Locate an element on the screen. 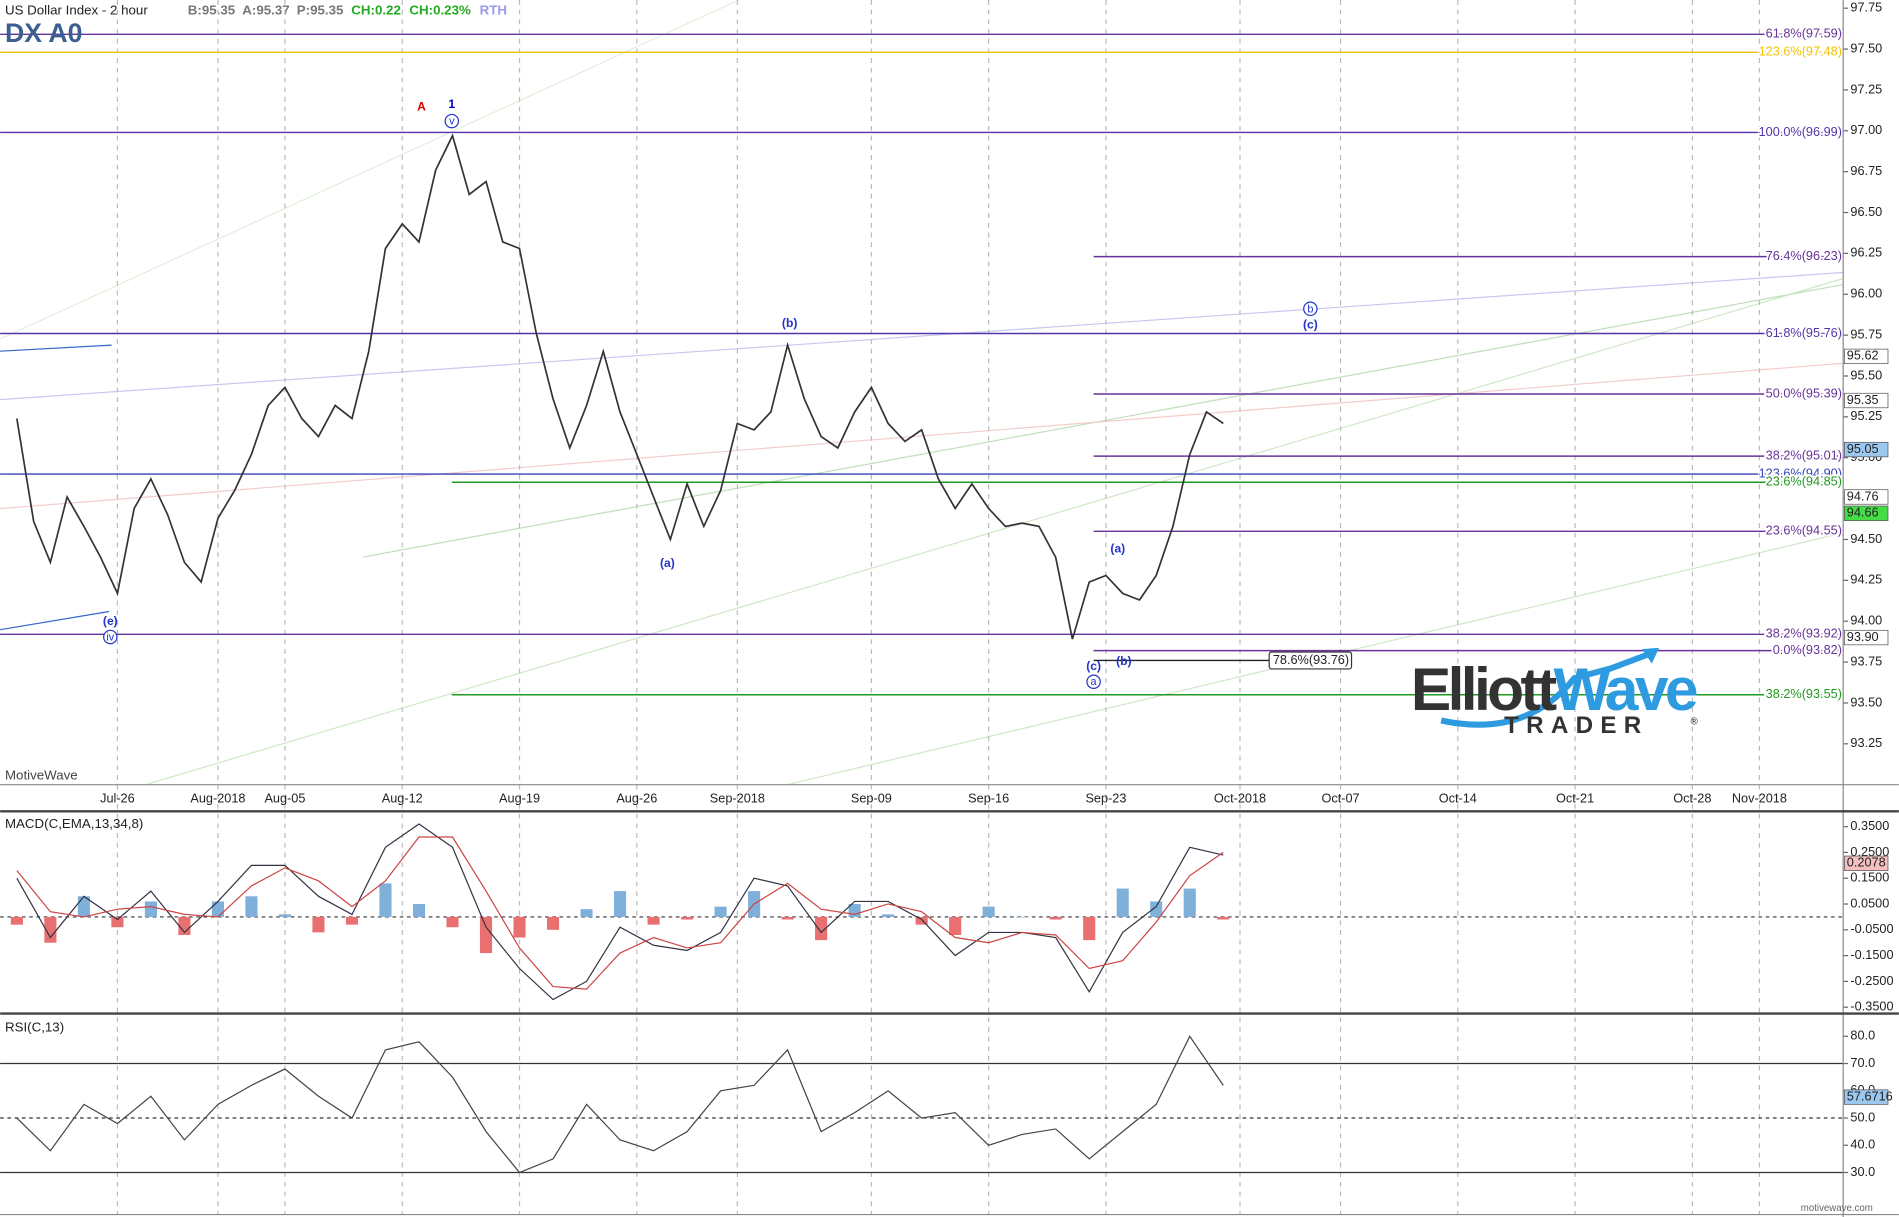  y-tick-label: 40.0 is located at coordinates (1862, 1144).